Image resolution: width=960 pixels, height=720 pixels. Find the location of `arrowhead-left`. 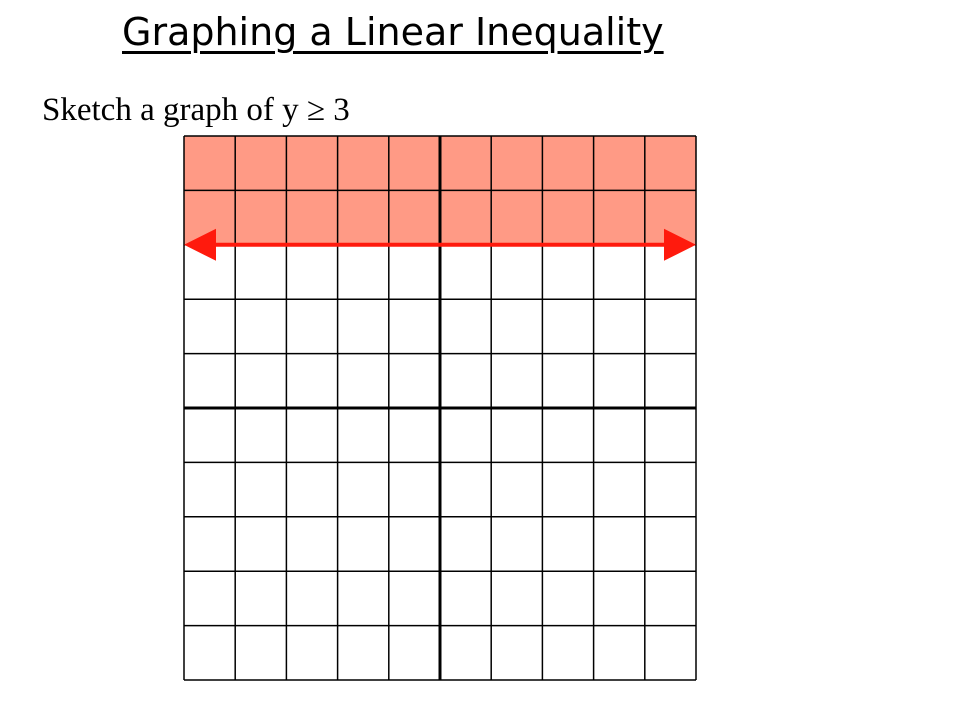

arrowhead-left is located at coordinates (200, 244).